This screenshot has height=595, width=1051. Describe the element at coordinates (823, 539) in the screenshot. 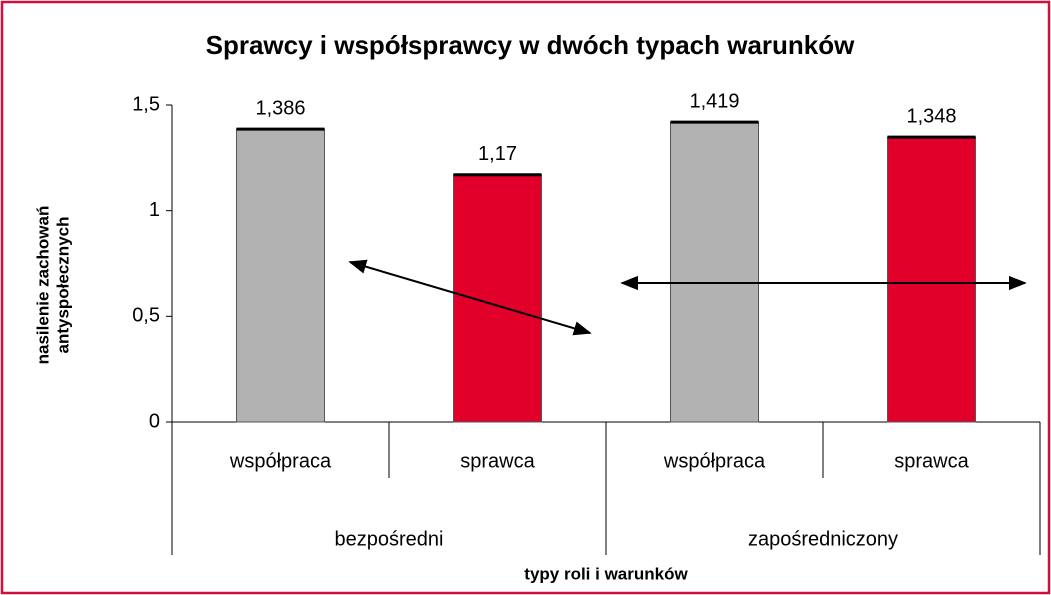

I see `group-label: zapośredniczony` at that location.